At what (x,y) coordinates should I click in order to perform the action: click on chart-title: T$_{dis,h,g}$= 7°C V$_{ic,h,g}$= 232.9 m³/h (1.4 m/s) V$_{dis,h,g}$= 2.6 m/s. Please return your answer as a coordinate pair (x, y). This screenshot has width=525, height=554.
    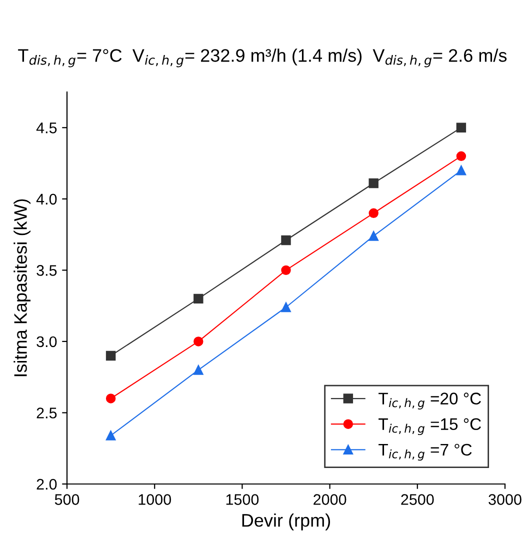
    Looking at the image, I should click on (262, 58).